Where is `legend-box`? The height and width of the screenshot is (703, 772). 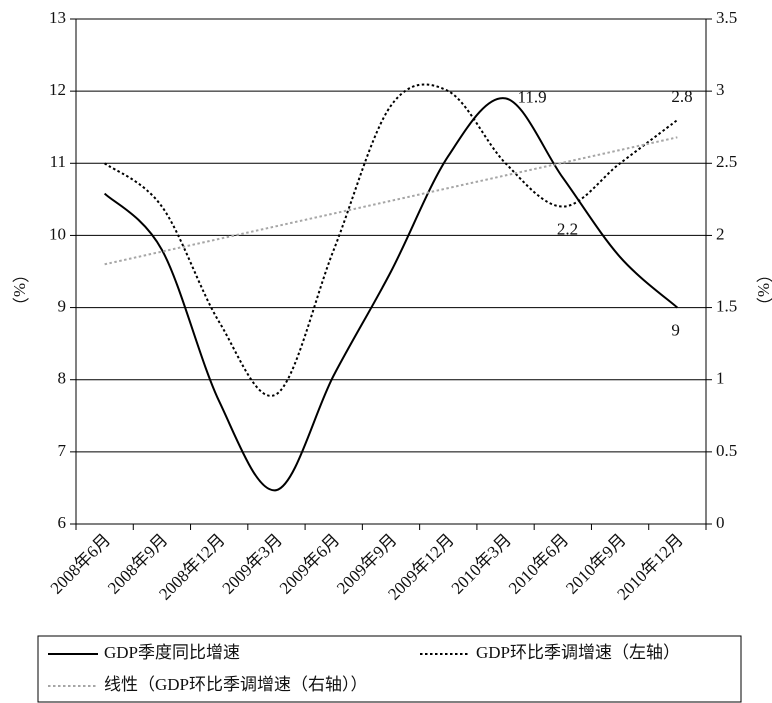 legend-box is located at coordinates (389, 669).